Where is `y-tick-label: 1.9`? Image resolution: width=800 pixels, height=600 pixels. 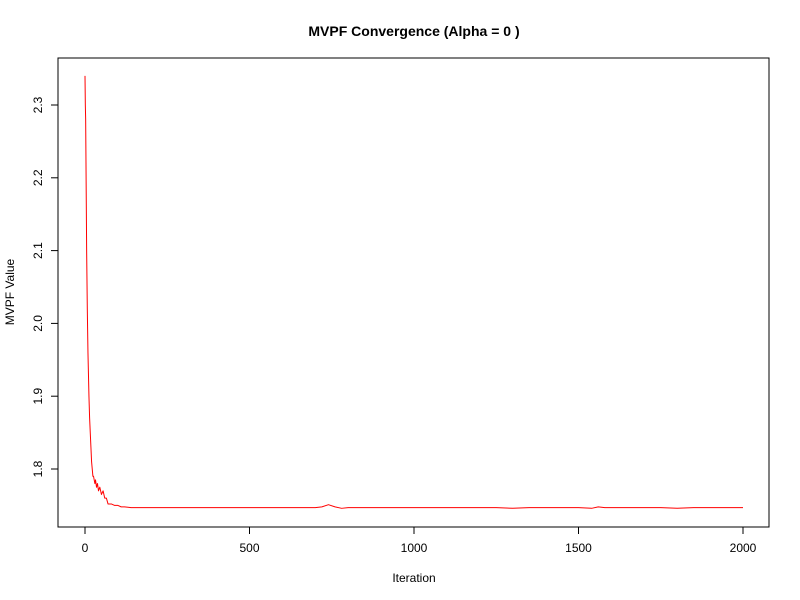
y-tick-label: 1.9 is located at coordinates (38, 396).